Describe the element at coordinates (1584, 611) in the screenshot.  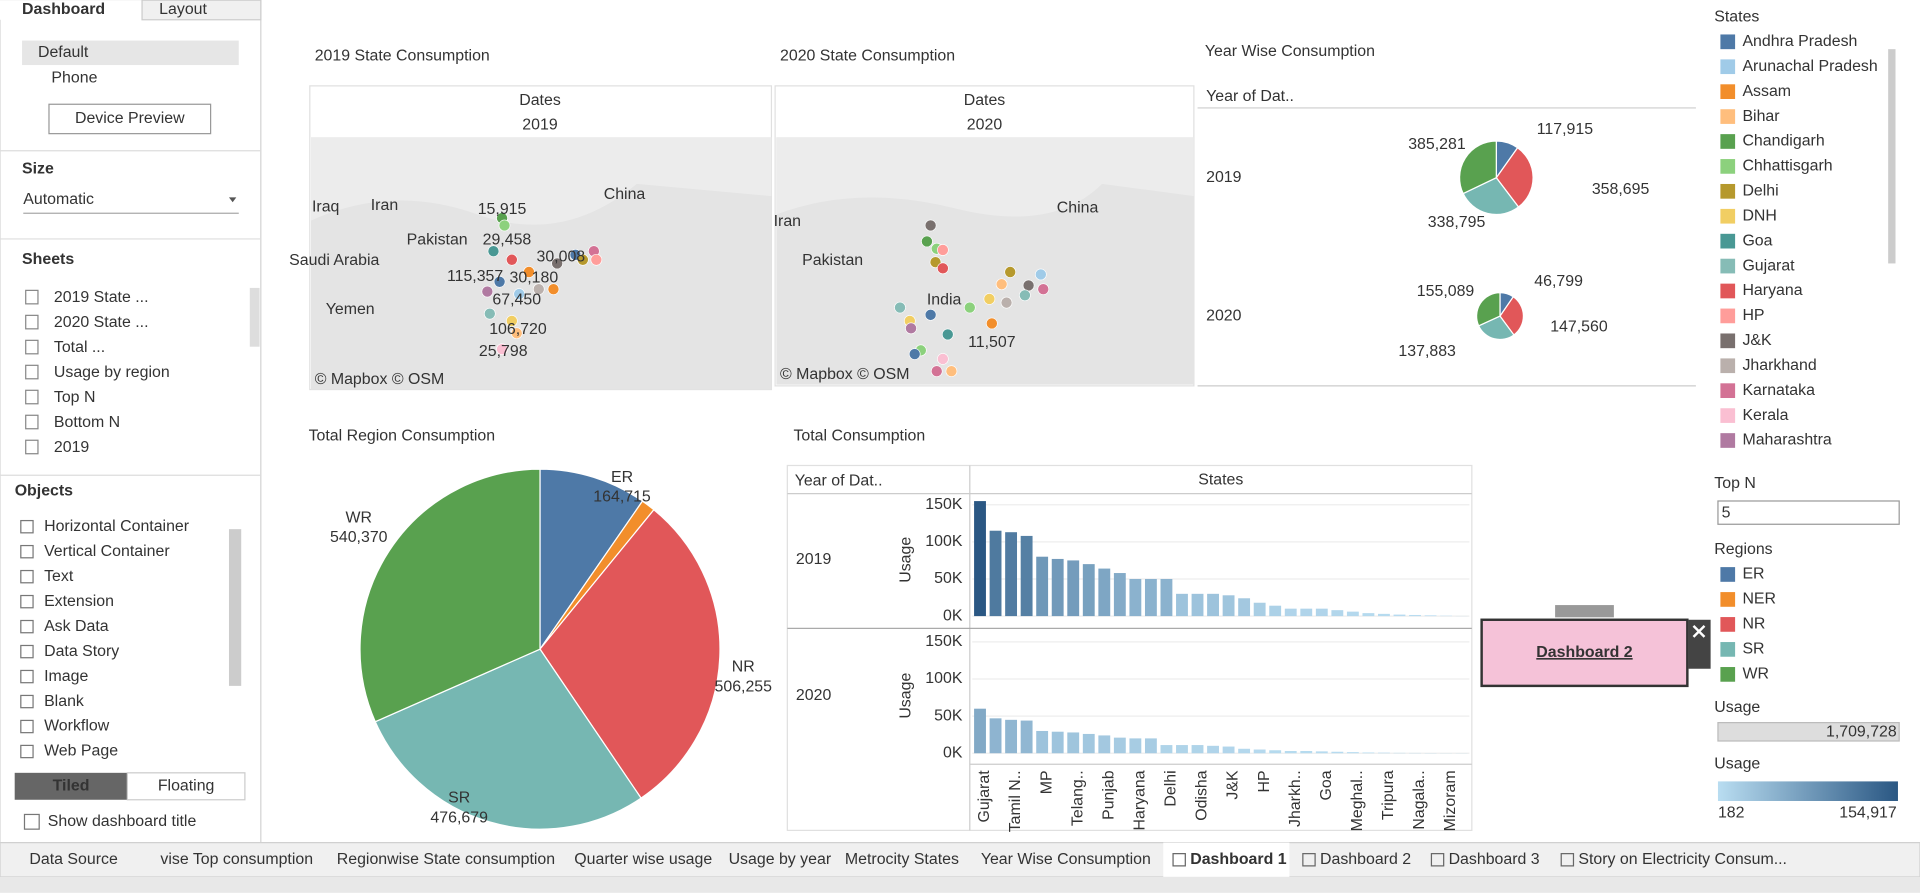
I see `drag-handle` at that location.